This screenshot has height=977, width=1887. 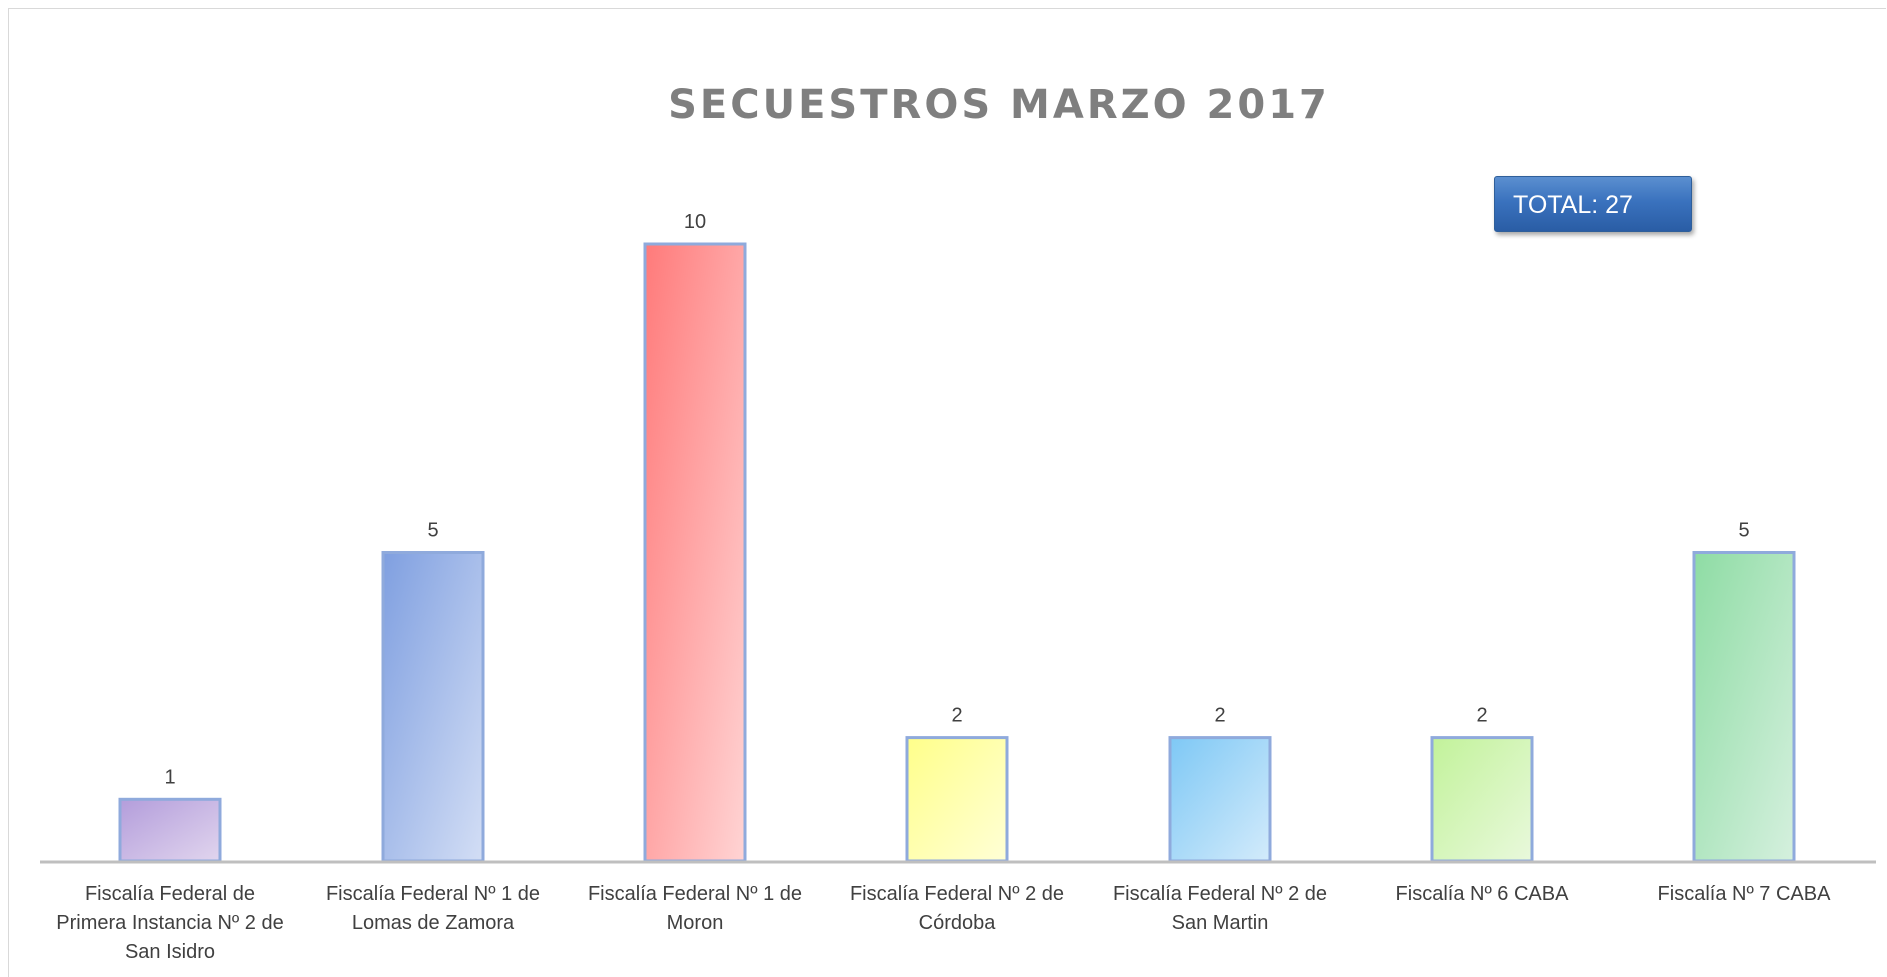 I want to click on chart-title: SECUESTROS MARZO 2017, so click(x=999, y=105).